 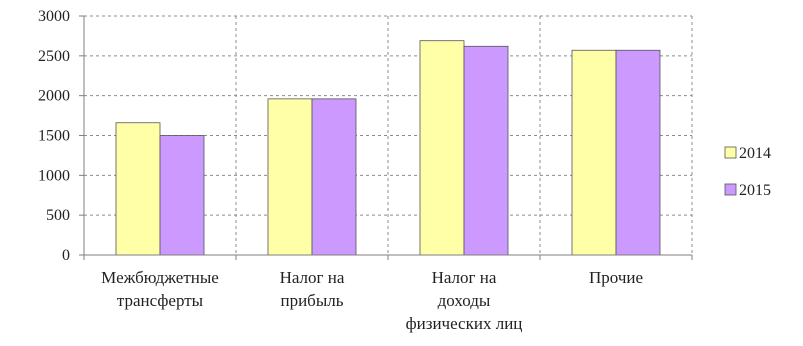 What do you see at coordinates (54, 56) in the screenshot?
I see `y-tick-label: 2500` at bounding box center [54, 56].